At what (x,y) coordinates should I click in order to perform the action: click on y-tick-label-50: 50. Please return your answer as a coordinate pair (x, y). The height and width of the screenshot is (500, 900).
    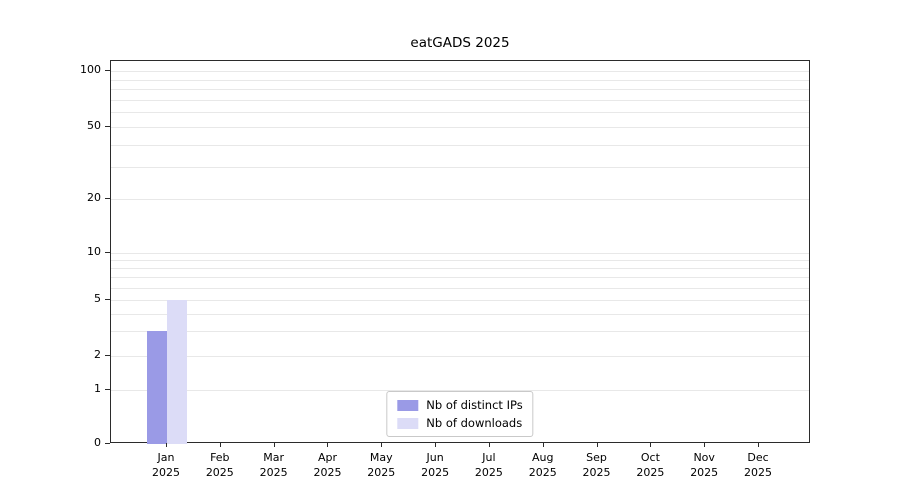
    Looking at the image, I should click on (94, 125).